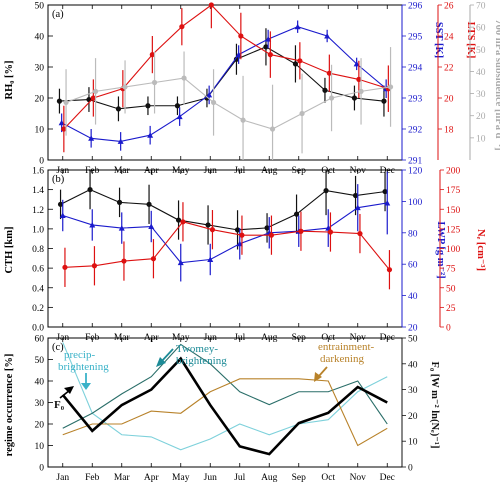 The image size is (500, 489). Describe the element at coordinates (40, 131) in the screenshot. I see `y-tick-label: 10` at that location.